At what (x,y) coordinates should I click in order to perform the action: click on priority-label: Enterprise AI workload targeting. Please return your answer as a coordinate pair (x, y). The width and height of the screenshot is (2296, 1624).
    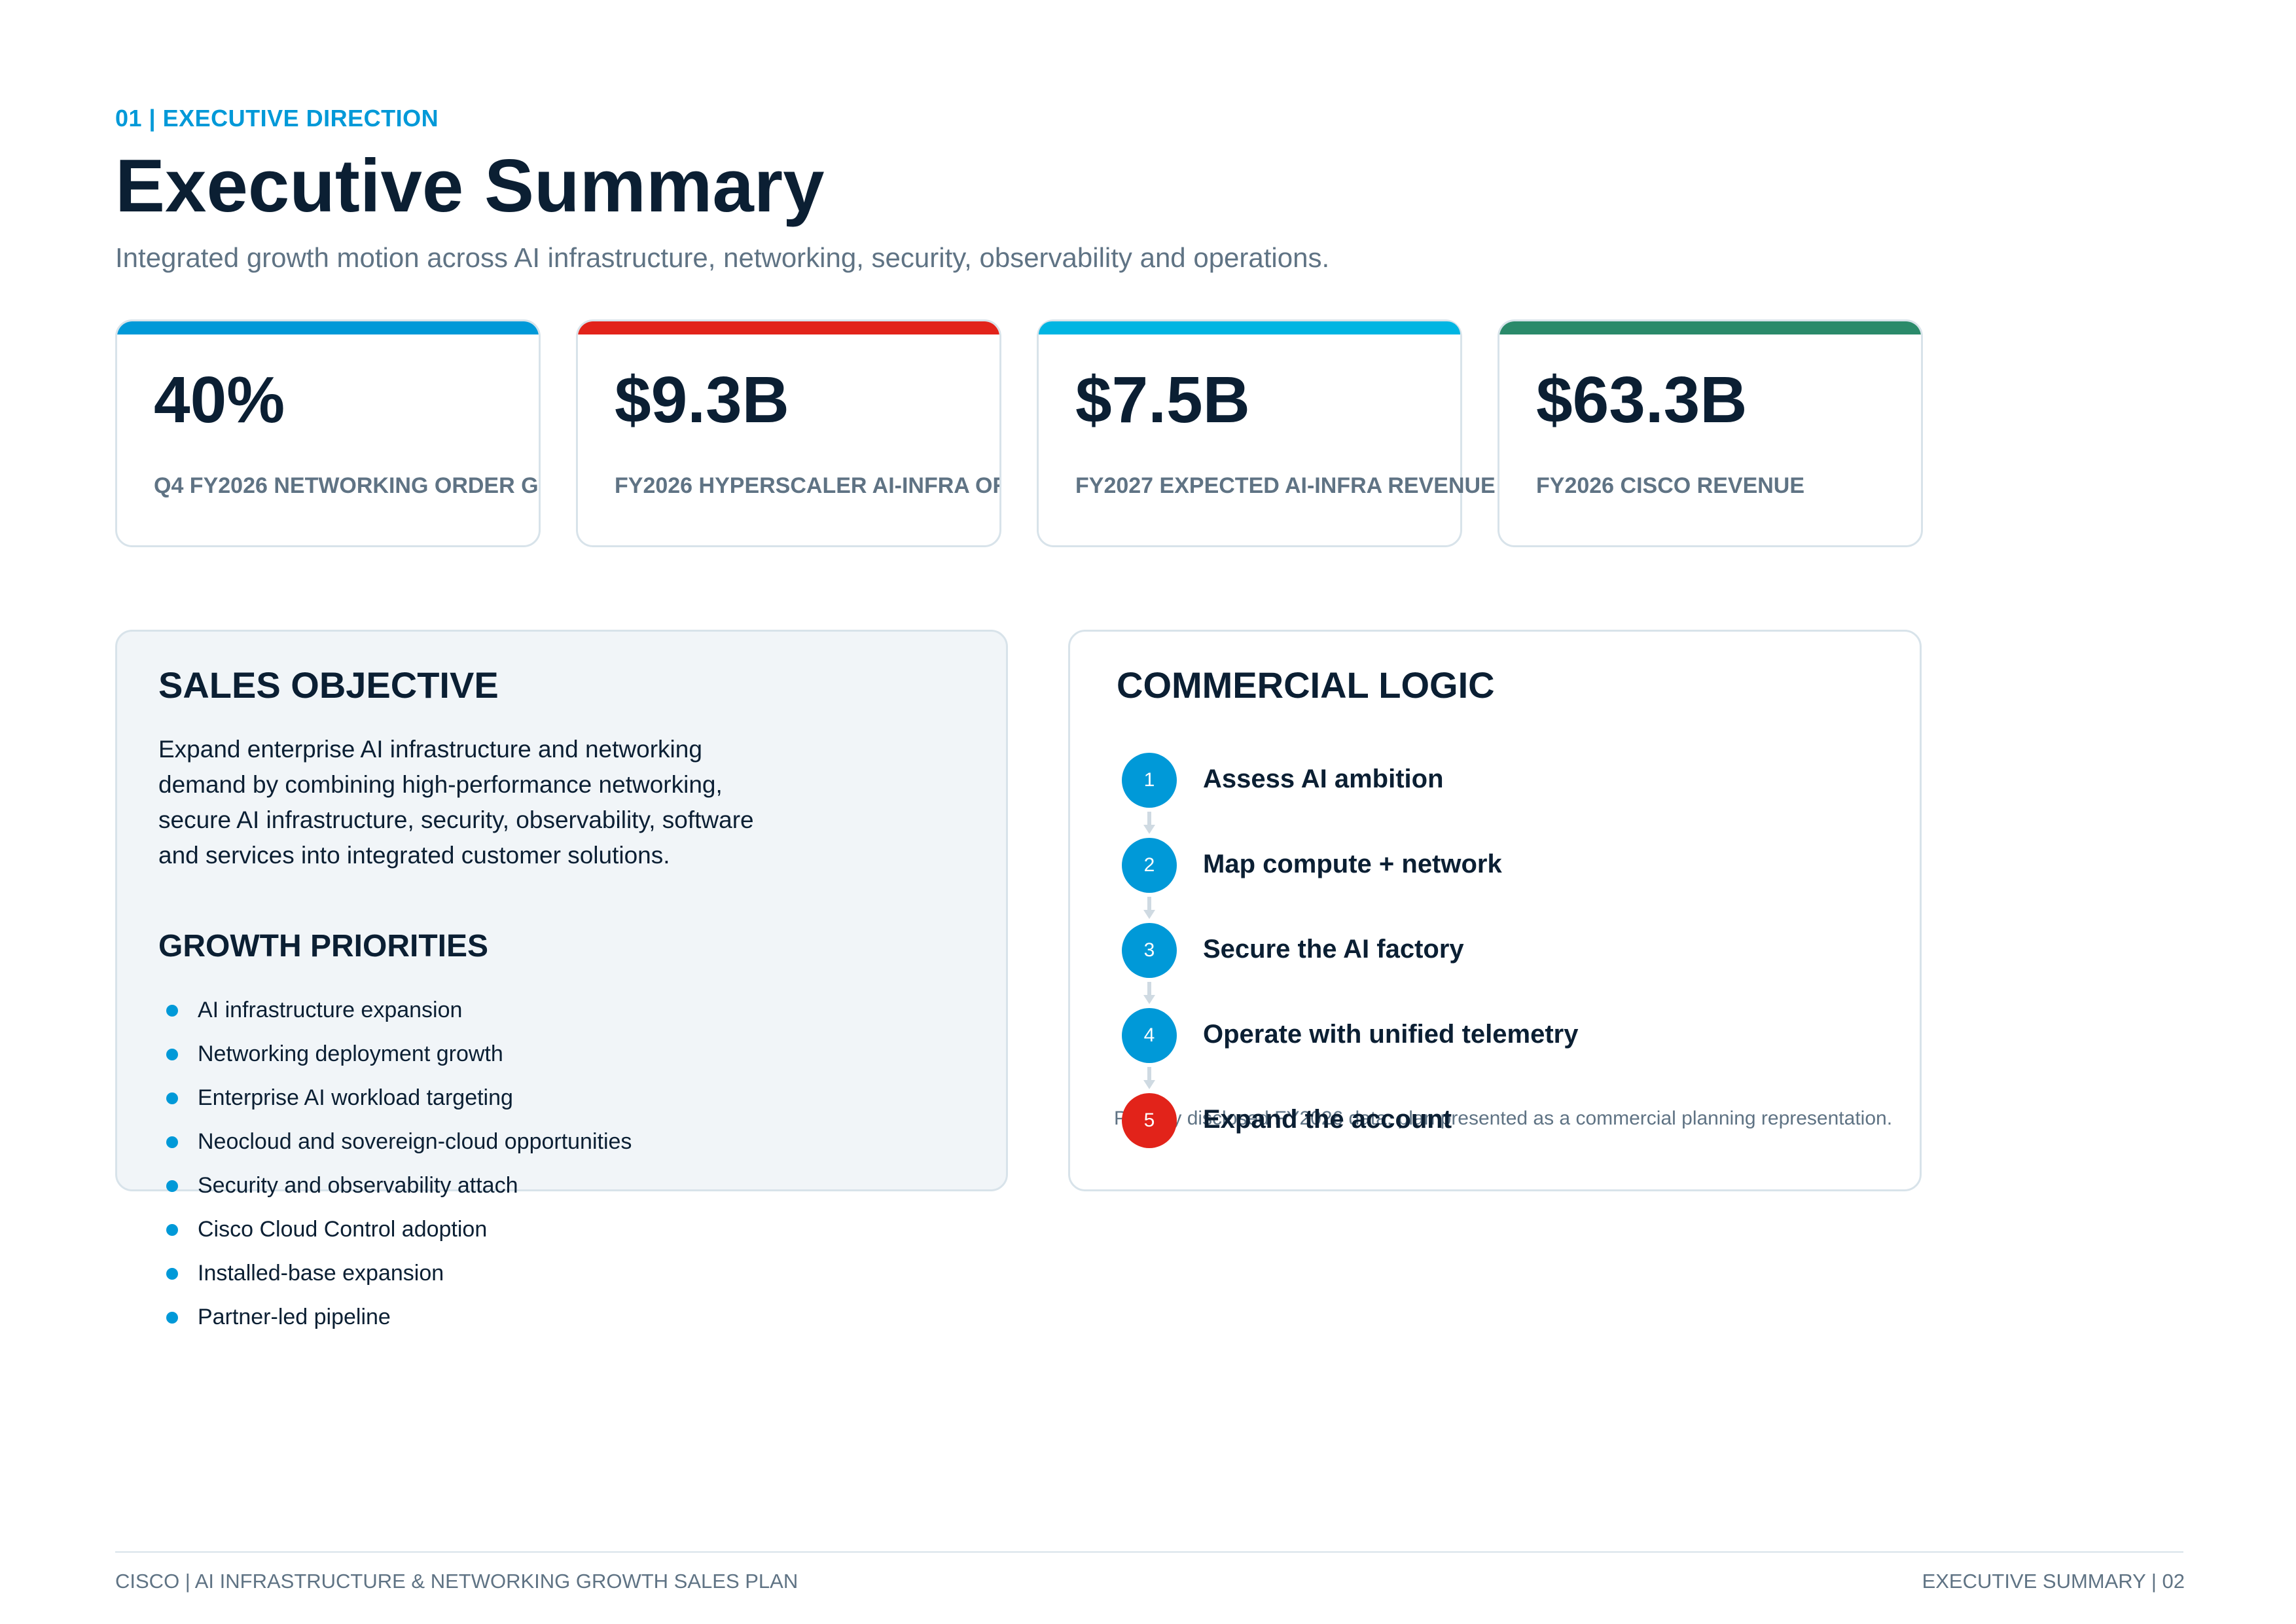
    Looking at the image, I should click on (355, 1097).